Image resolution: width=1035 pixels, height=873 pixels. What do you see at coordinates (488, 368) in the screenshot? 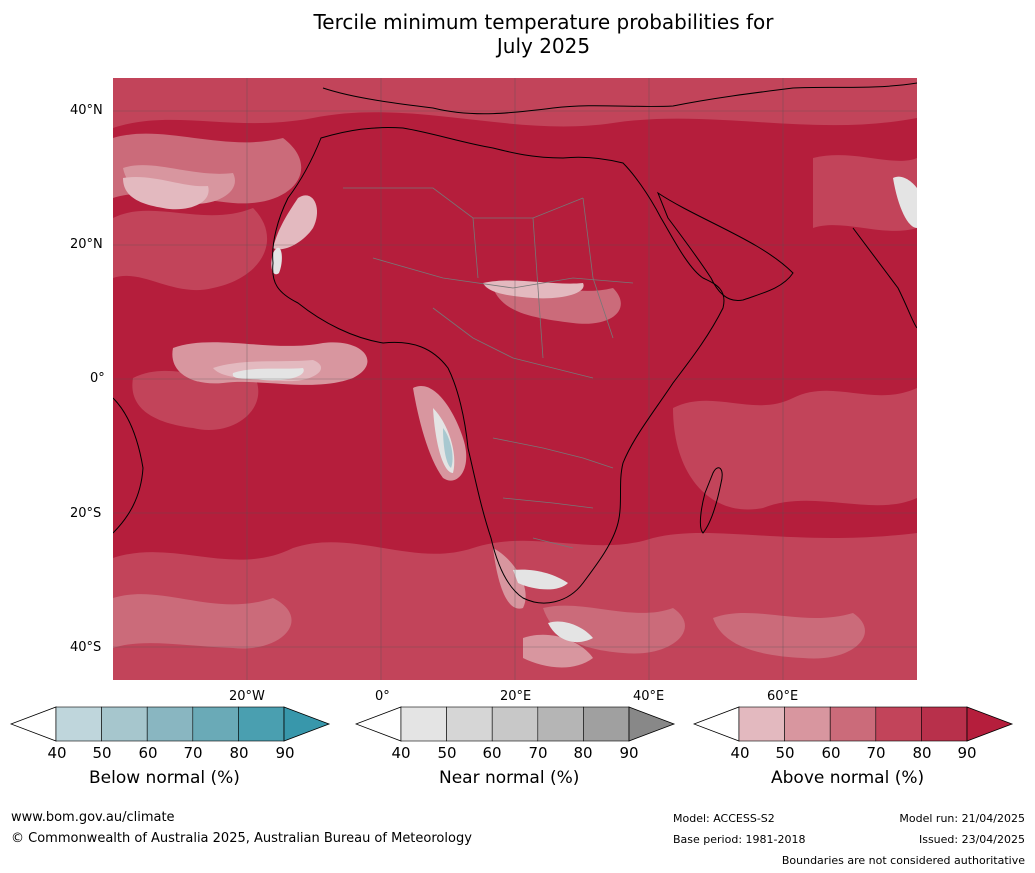
I see `country-borders` at bounding box center [488, 368].